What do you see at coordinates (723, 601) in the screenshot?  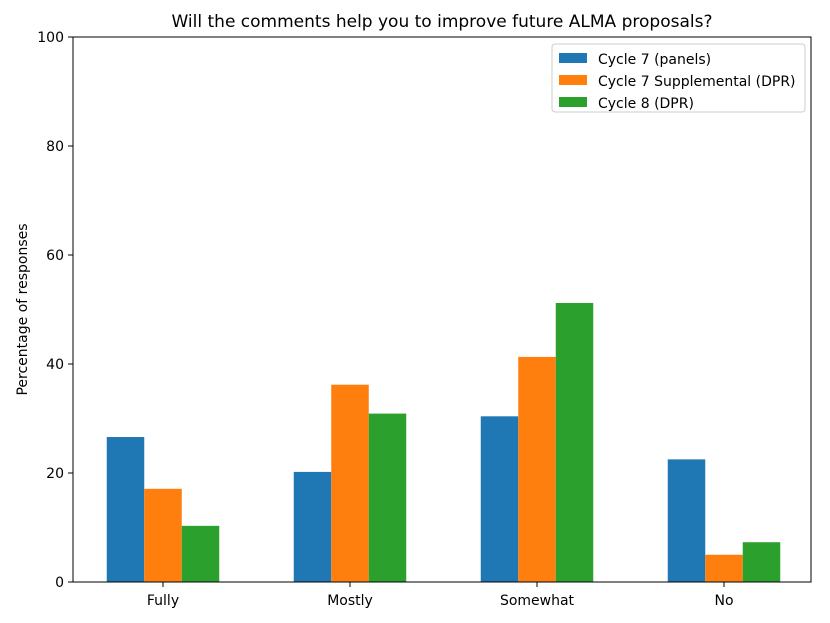 I see `x-tick-label: No` at bounding box center [723, 601].